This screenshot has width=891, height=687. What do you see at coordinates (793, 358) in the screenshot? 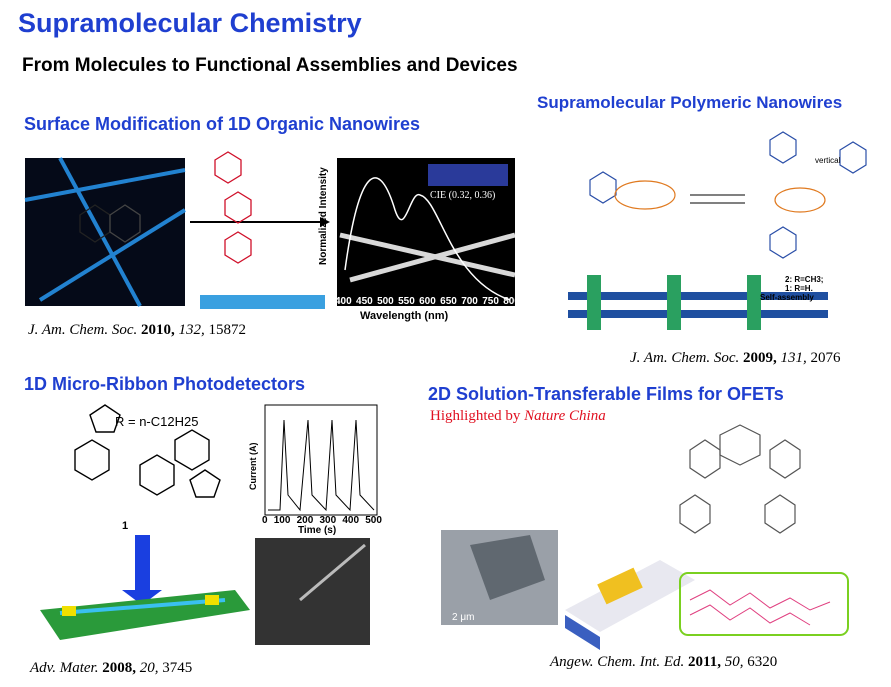
I see `volume: 131,` at bounding box center [793, 358].